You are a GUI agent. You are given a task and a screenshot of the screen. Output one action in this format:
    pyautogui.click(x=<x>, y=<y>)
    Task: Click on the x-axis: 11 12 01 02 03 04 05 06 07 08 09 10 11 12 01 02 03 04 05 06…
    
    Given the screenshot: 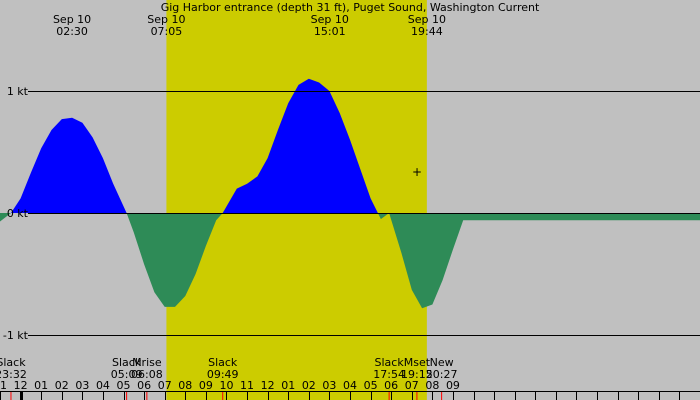 What is the action you would take?
    pyautogui.click(x=350, y=389)
    